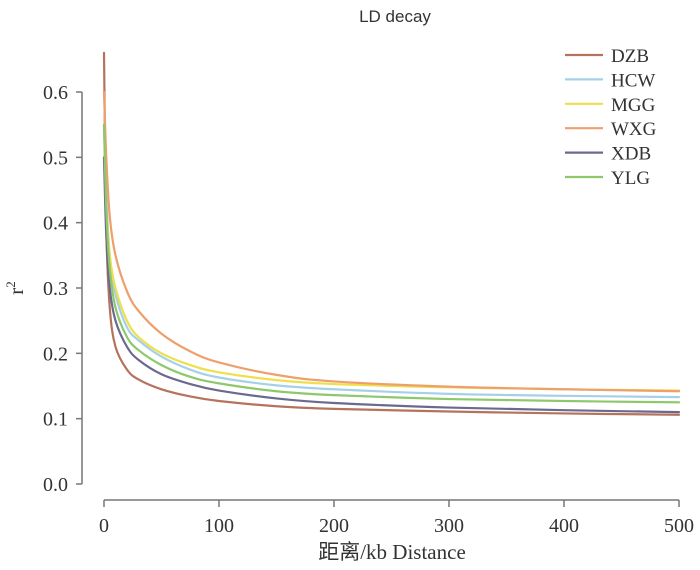 Image resolution: width=700 pixels, height=570 pixels. I want to click on x-tick-label: 0, so click(104, 526).